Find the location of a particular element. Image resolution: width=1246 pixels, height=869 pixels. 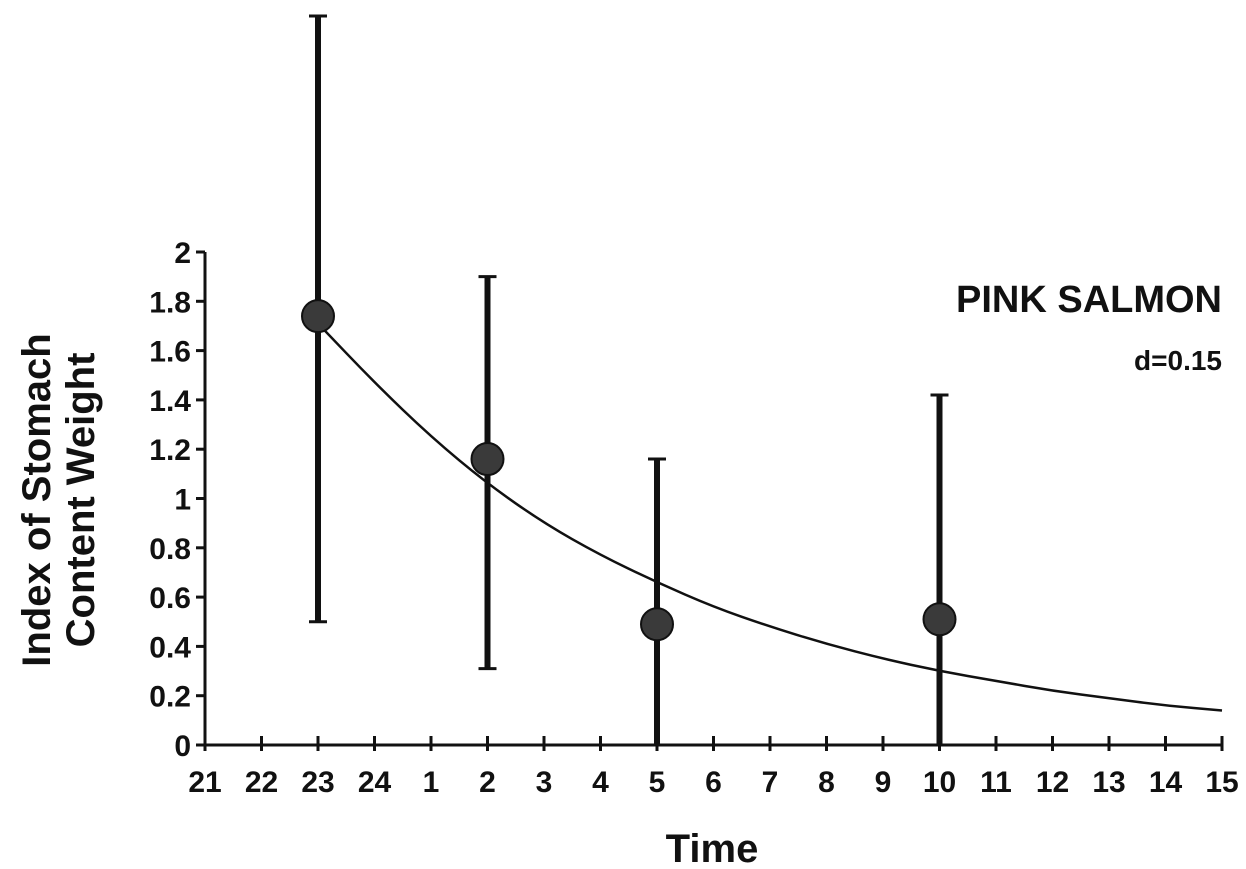

y-axis-label-line-2: Content Weight is located at coordinates (81, 500).